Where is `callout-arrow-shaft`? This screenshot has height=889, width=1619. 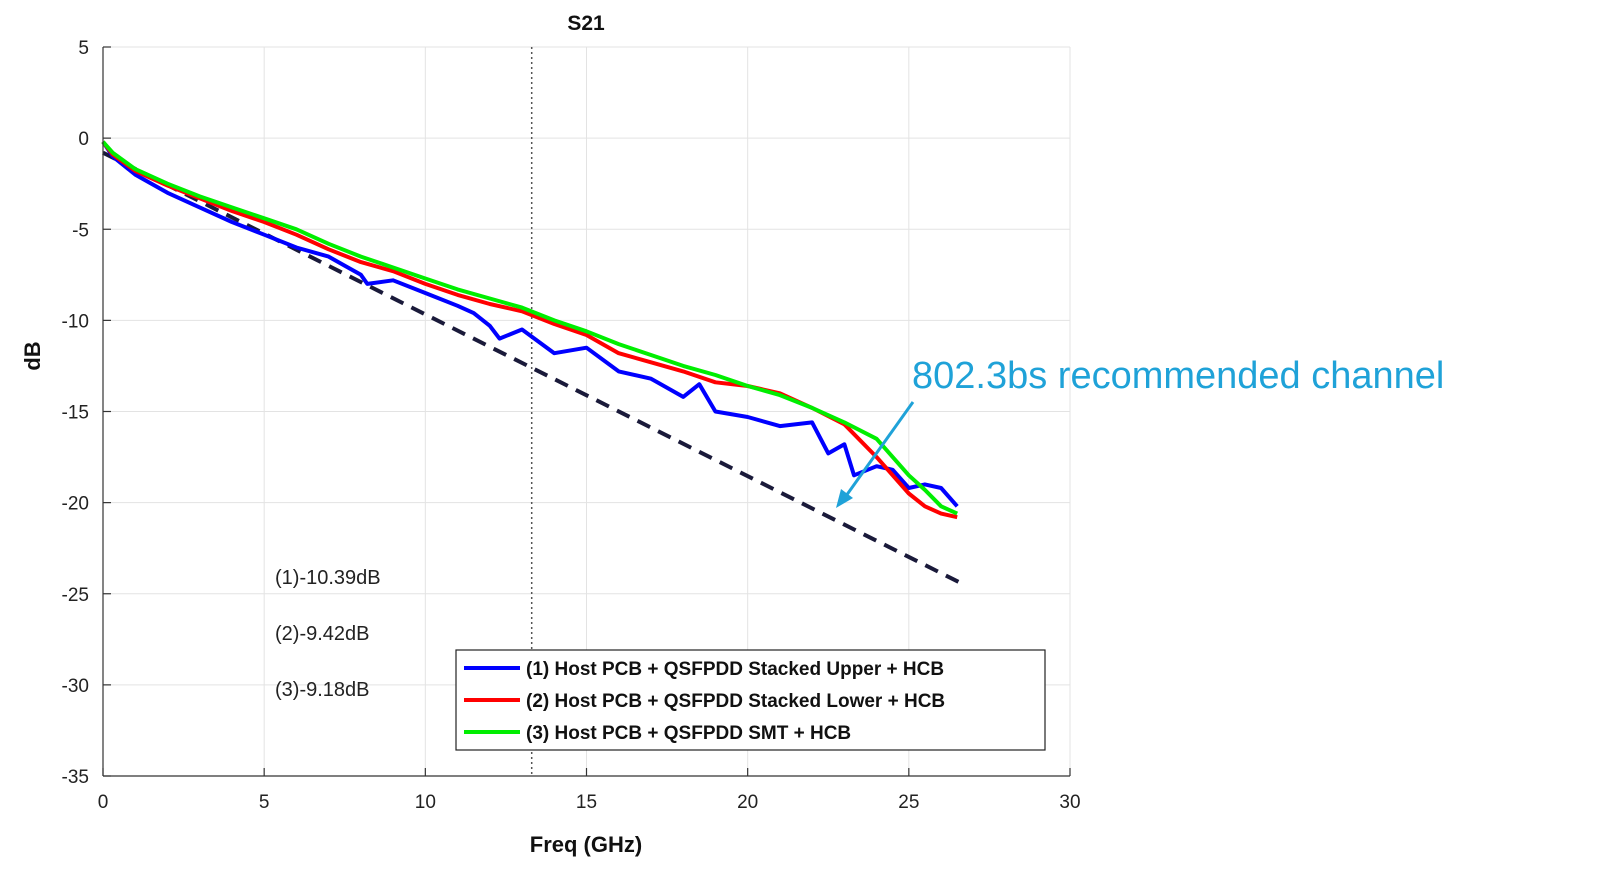
callout-arrow-shaft is located at coordinates (879, 449).